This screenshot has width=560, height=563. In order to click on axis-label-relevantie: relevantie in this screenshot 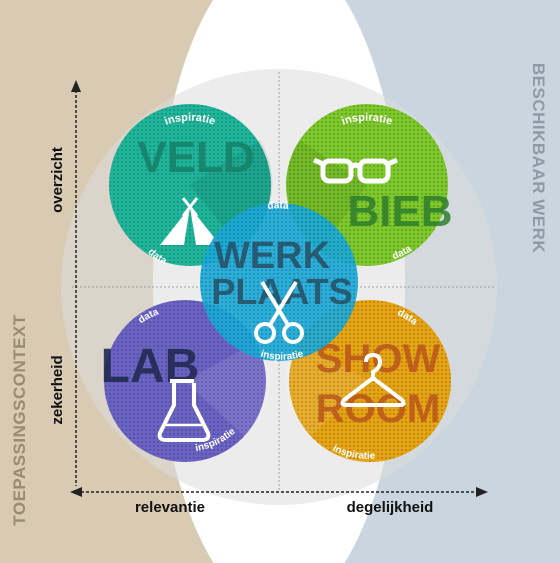, I will do `click(170, 507)`.